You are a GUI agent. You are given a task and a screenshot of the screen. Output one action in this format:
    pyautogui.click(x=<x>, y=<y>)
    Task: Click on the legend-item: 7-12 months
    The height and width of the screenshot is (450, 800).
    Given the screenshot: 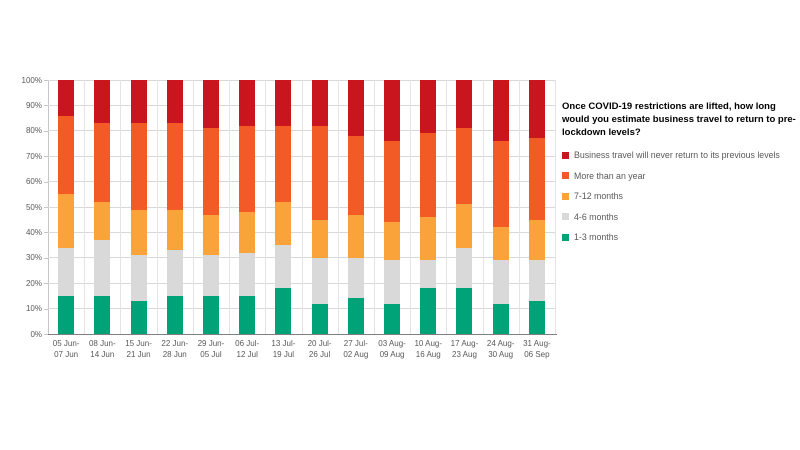 What is the action you would take?
    pyautogui.click(x=681, y=196)
    